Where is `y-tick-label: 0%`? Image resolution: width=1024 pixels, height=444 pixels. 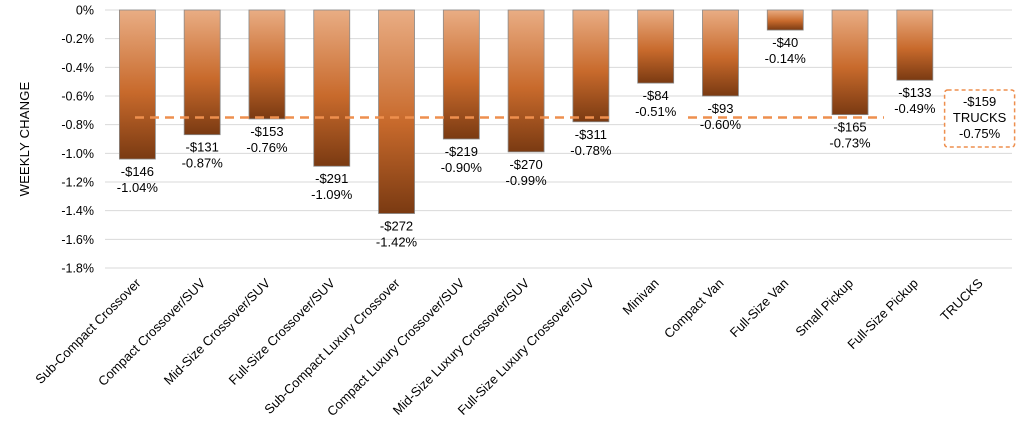 y-tick-label: 0% is located at coordinates (85, 11).